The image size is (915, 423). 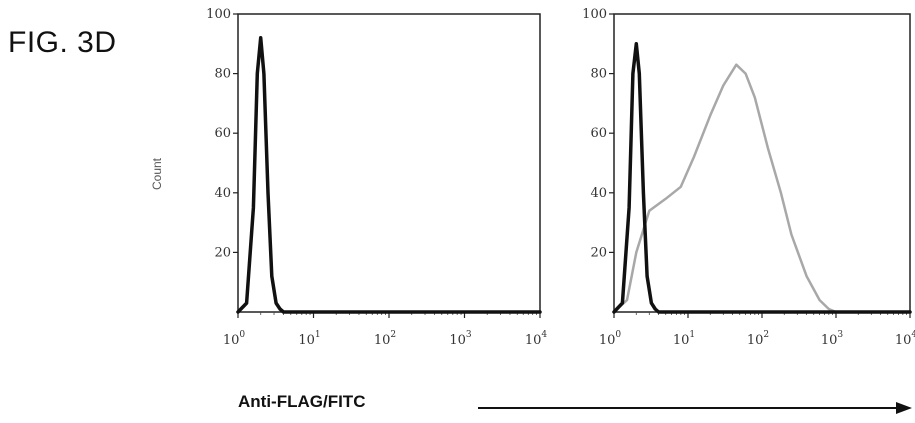 What do you see at coordinates (695, 408) in the screenshot?
I see `x-axis-arrow` at bounding box center [695, 408].